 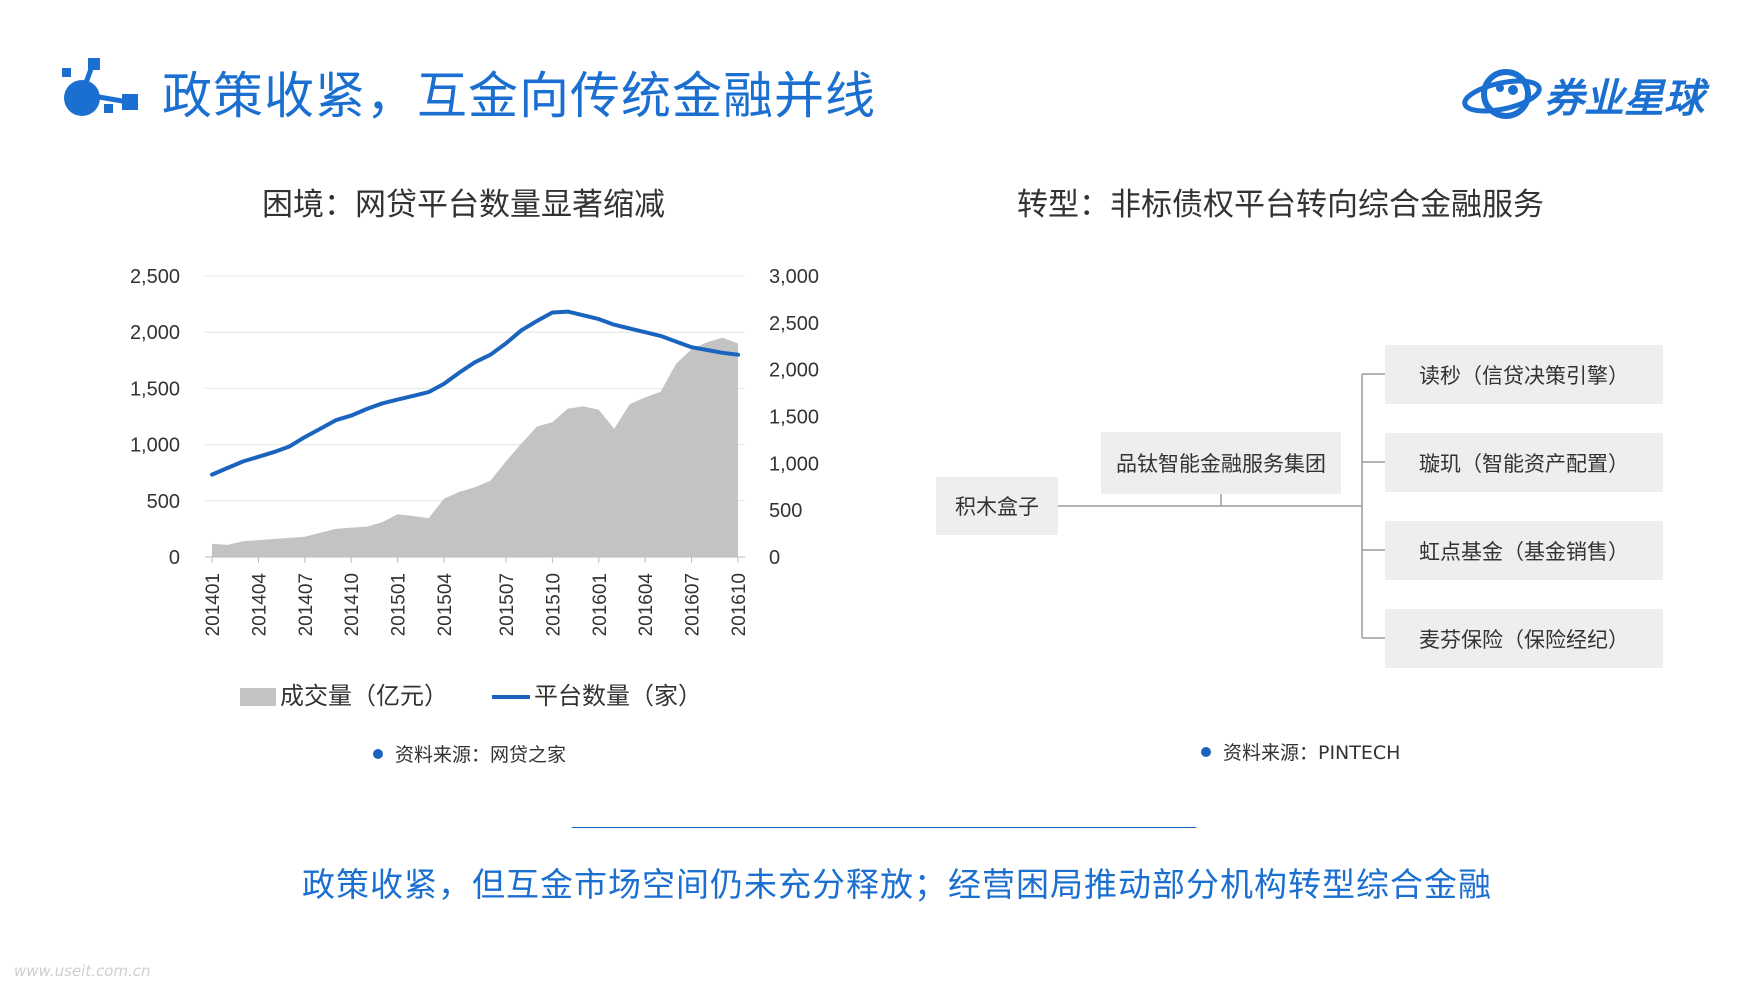 What do you see at coordinates (1221, 463) in the screenshot?
I see `tree-group-node: 品钛智能金融服务集团` at bounding box center [1221, 463].